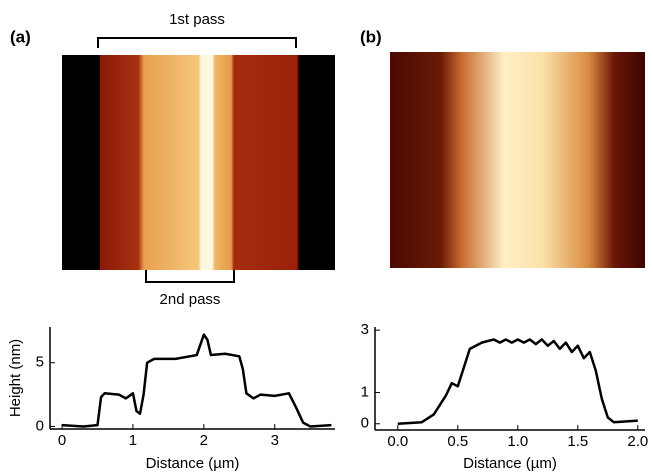 The image size is (653, 473). What do you see at coordinates (457, 441) in the screenshot?
I see `x-tick-label: 0.5` at bounding box center [457, 441].